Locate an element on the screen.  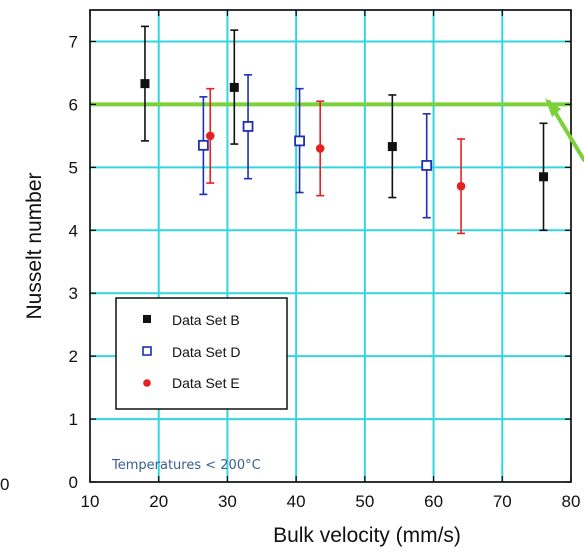
y-tick-label-5: 5 is located at coordinates (73, 167).